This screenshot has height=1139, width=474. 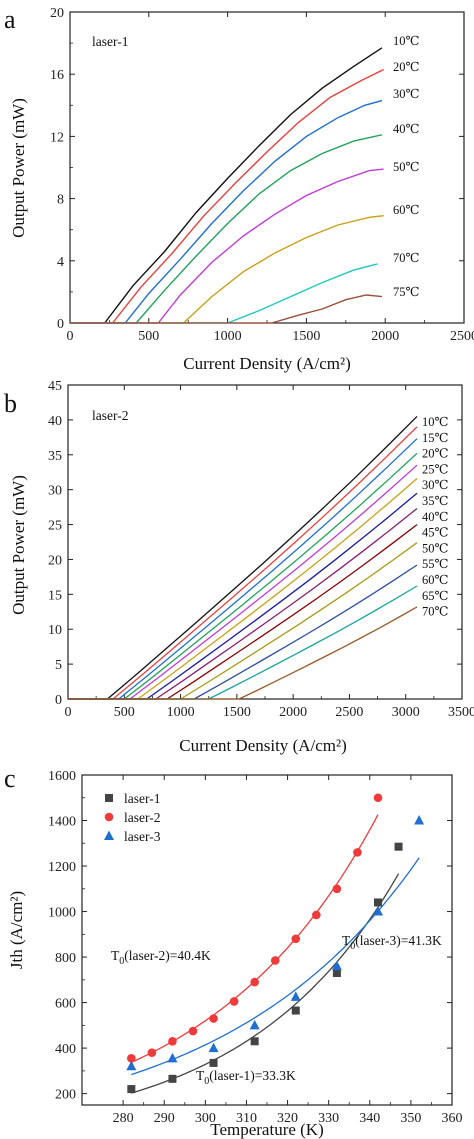 I want to click on x-tick-label: 3500, so click(x=461, y=712).